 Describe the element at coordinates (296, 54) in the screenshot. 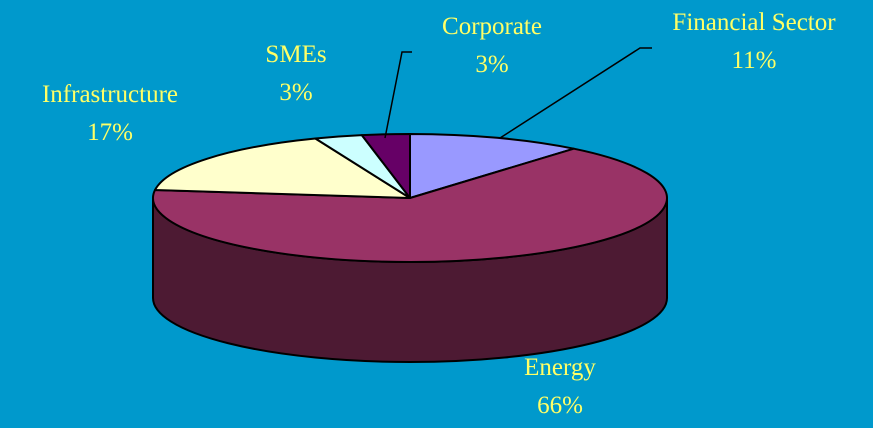

I see `slice-name: SMEs` at that location.